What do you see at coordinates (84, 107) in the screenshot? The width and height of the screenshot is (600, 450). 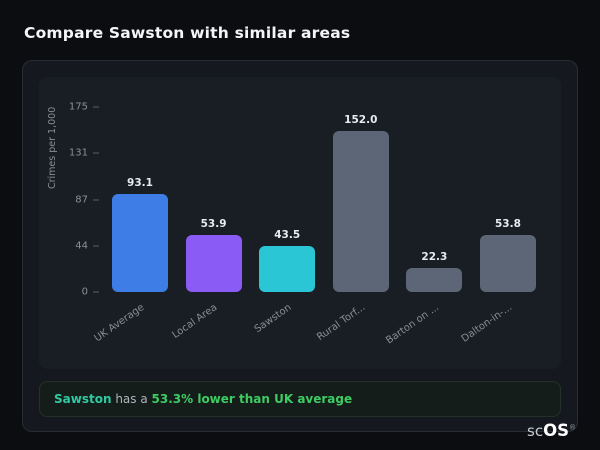 I see `y-tick-label: 175` at bounding box center [84, 107].